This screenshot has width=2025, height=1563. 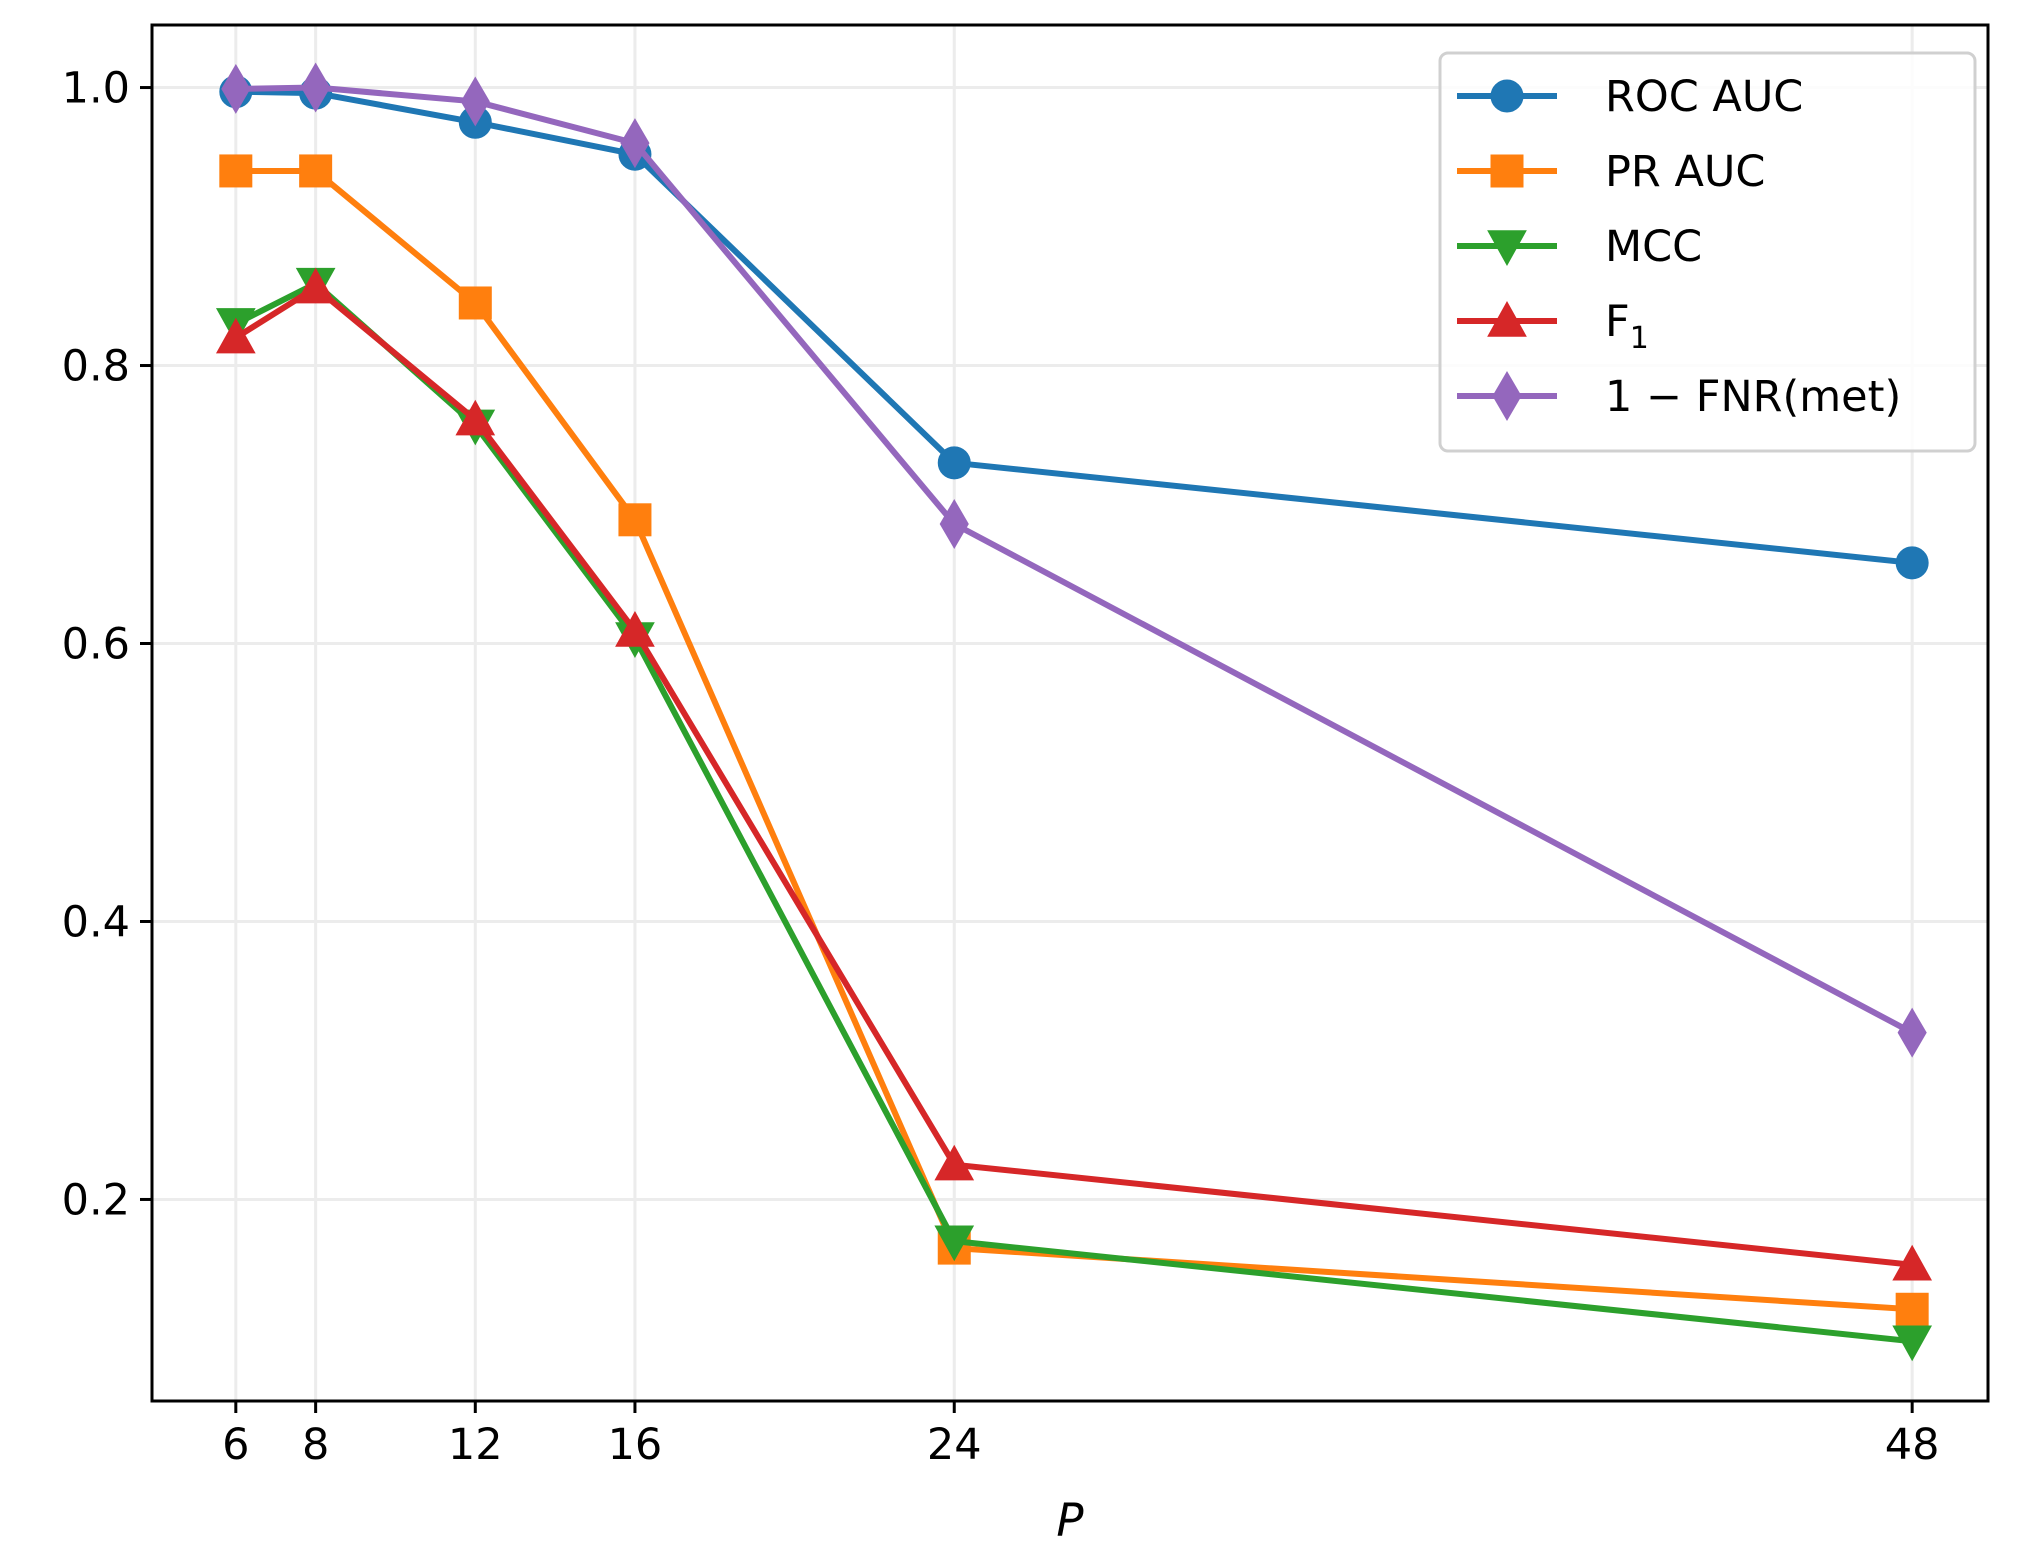 I want to click on legend-marker-1-fnr-met, so click(x=1507, y=396).